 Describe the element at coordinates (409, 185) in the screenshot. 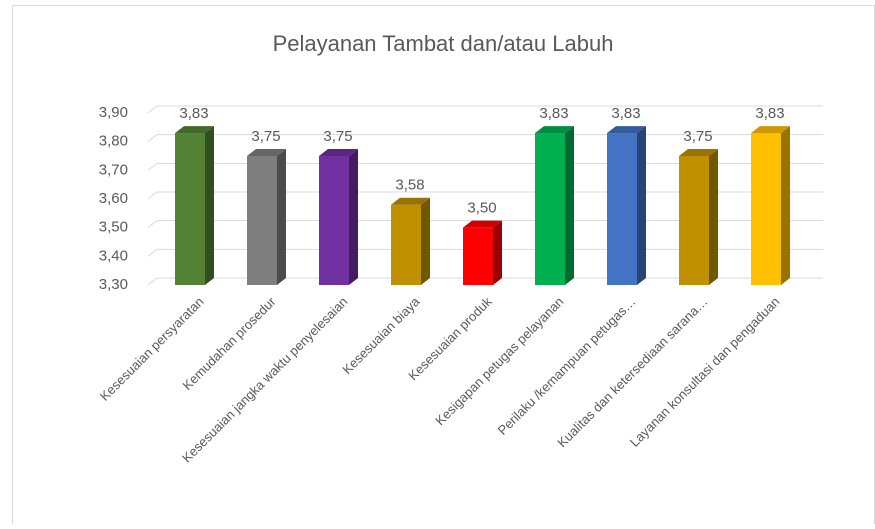

I see `value-label: 3,58` at that location.